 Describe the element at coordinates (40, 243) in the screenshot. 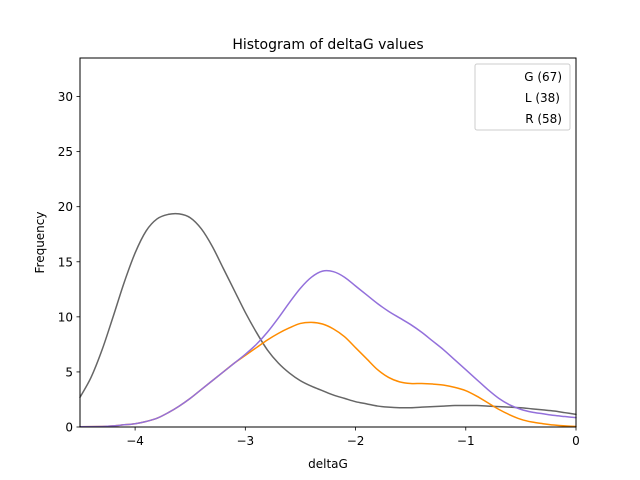

I see `y-axis-label: Frequency` at that location.